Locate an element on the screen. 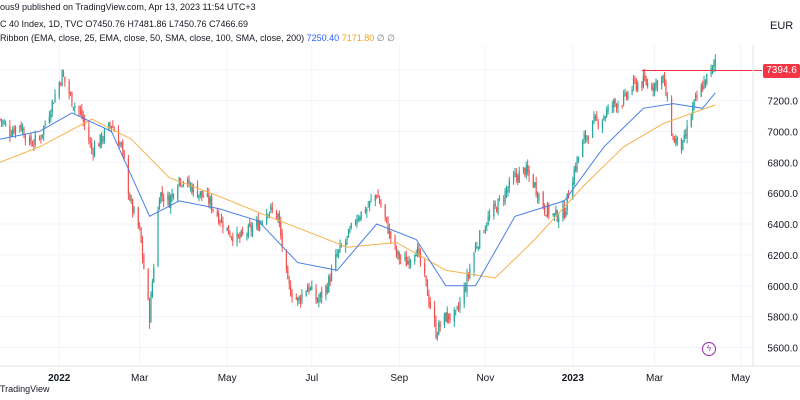 This screenshot has width=800, height=400. time-tick-label: Sep is located at coordinates (399, 378).